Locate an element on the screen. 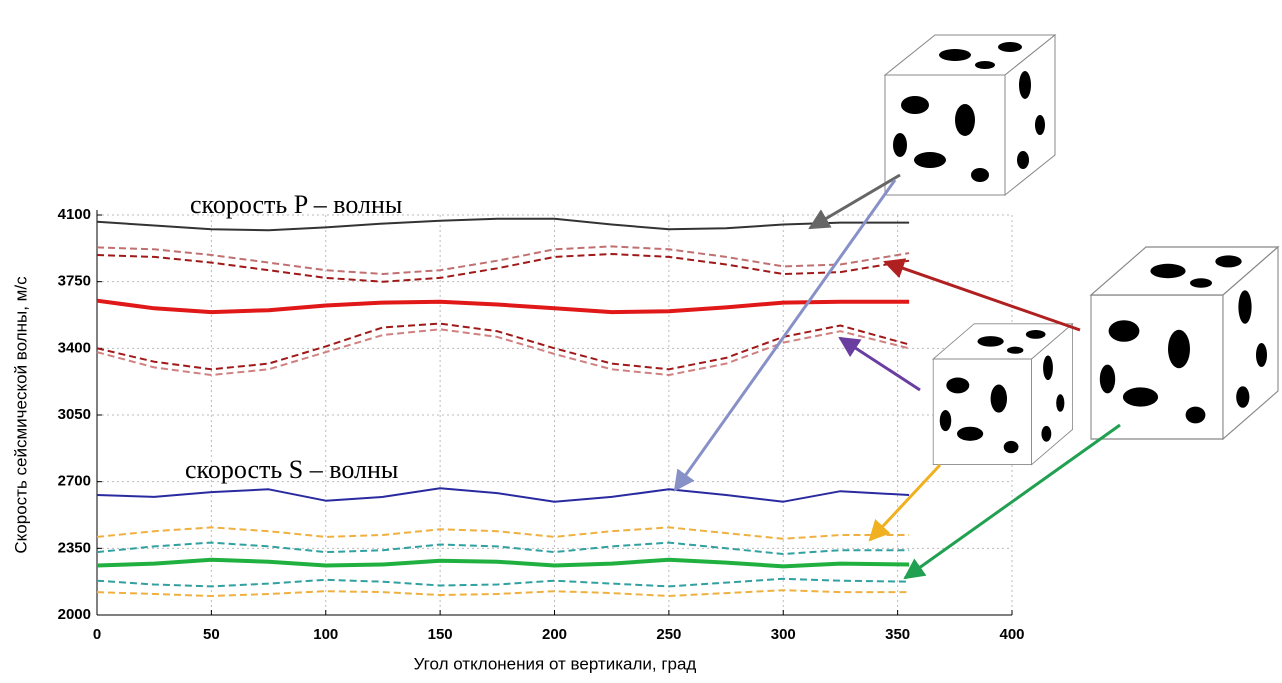 The width and height of the screenshot is (1282, 683). y-tick-label: 3400 is located at coordinates (74, 347).